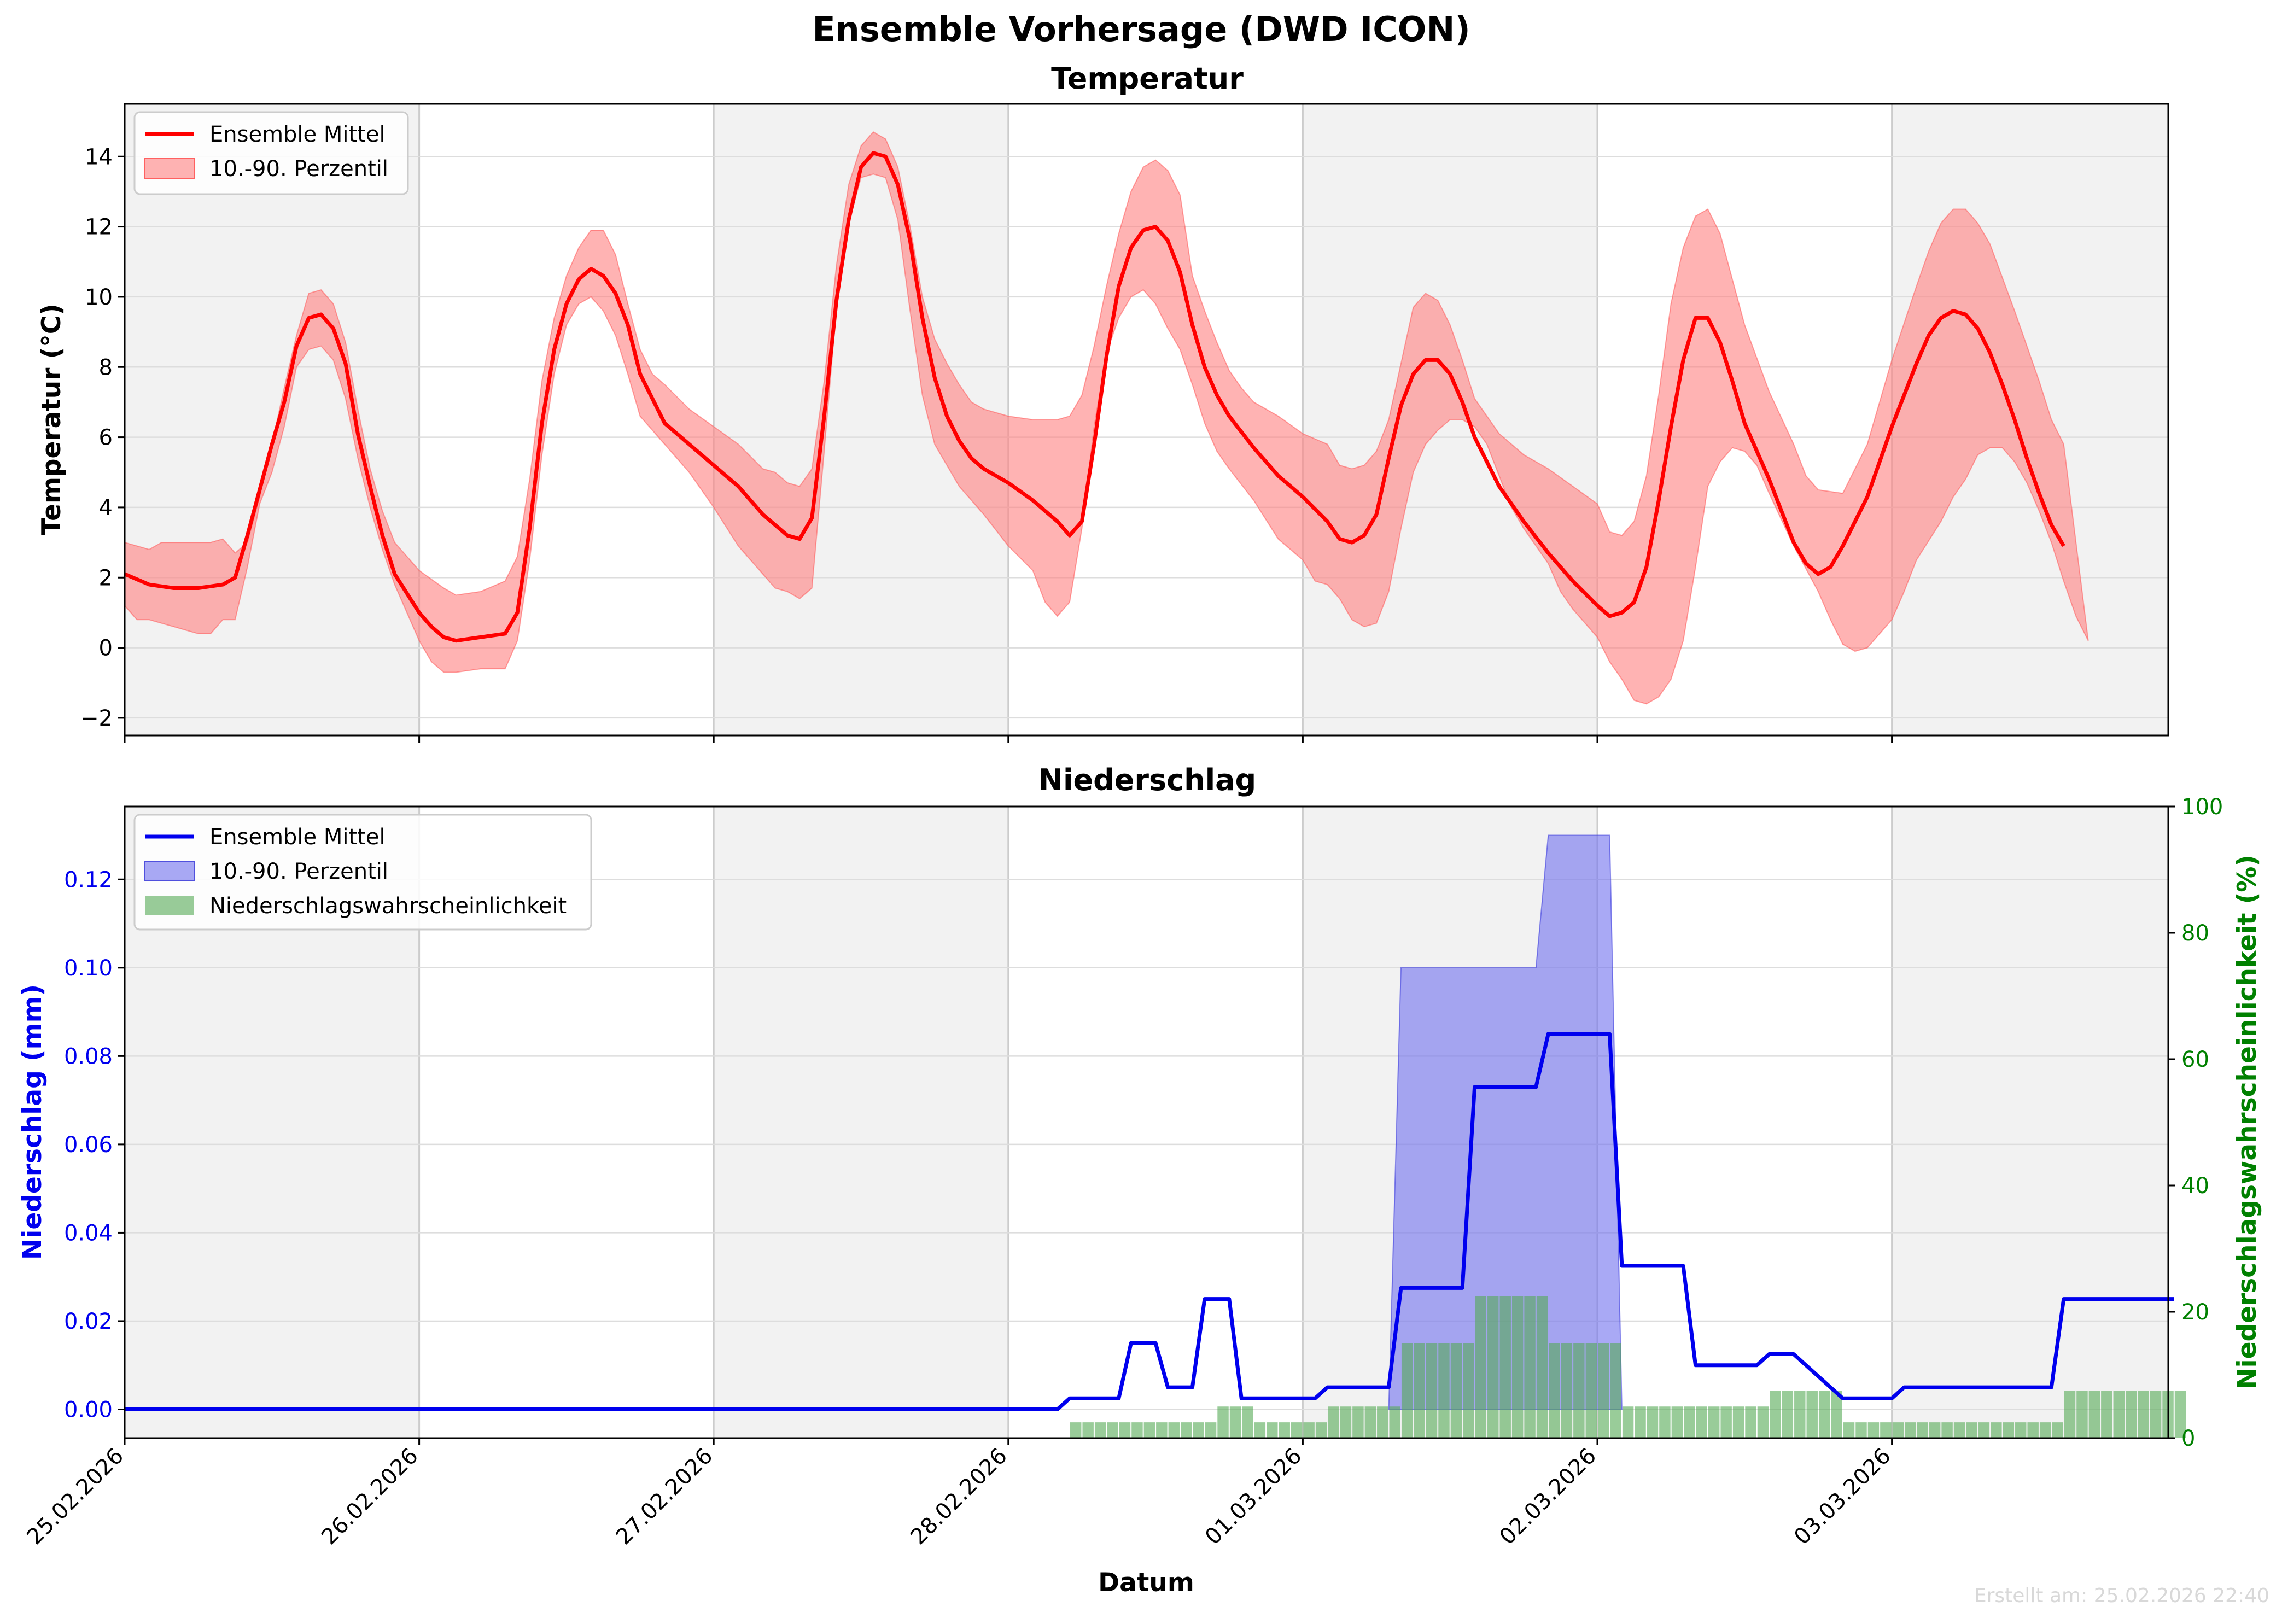 The width and height of the screenshot is (2282, 1624). What do you see at coordinates (106, 367) in the screenshot?
I see `y-tick-label: 8` at bounding box center [106, 367].